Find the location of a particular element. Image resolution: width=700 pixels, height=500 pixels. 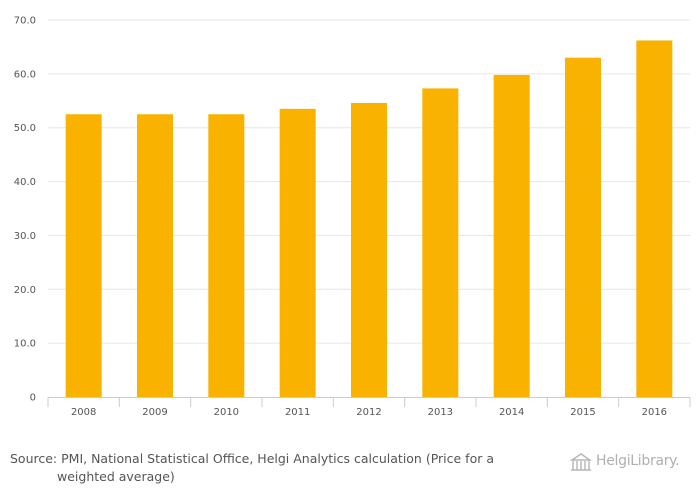

x-tick-label: 2014 is located at coordinates (511, 412).